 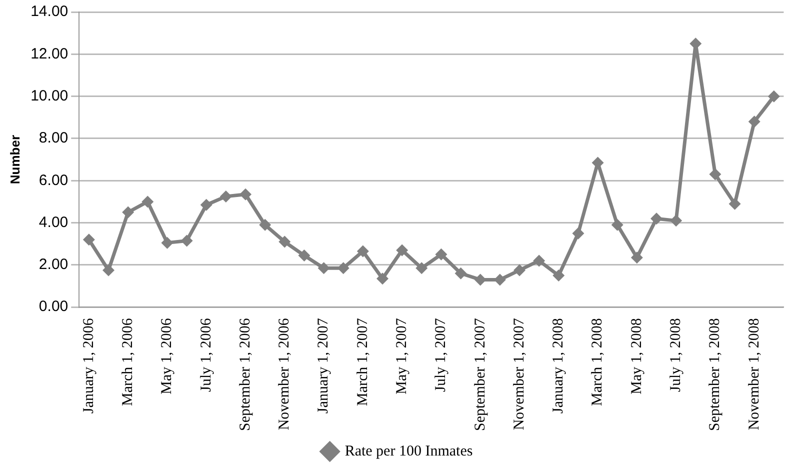 What do you see at coordinates (53, 180) in the screenshot?
I see `y-tick-label: 6.00` at bounding box center [53, 180].